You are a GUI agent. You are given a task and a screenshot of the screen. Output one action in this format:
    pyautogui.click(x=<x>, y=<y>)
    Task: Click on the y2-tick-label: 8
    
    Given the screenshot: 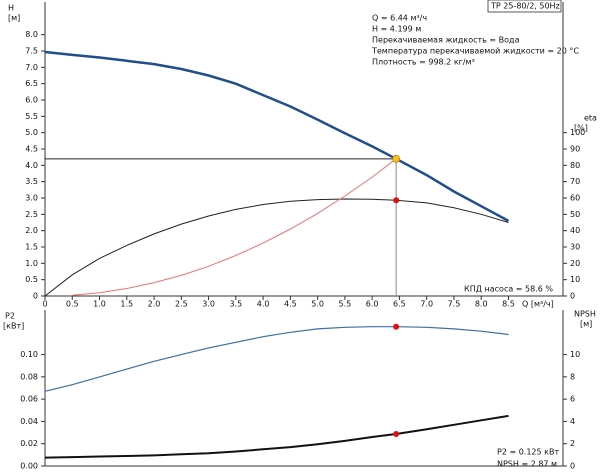 What is the action you would take?
    pyautogui.click(x=572, y=376)
    